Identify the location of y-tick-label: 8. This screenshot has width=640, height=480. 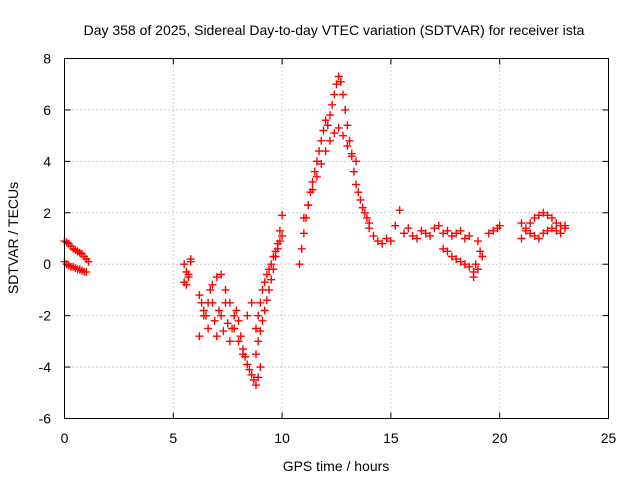
(47, 59).